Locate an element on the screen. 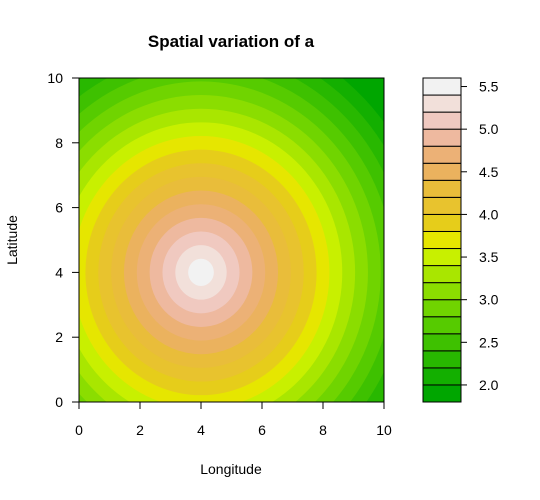 The height and width of the screenshot is (500, 540). legend-tick-label: 2.0 is located at coordinates (489, 385).